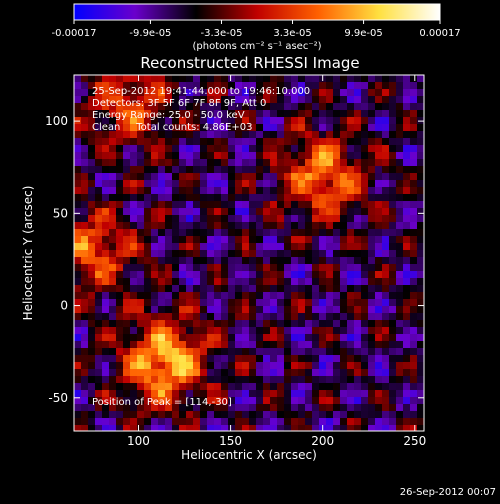 This screenshot has width=500, height=504. I want to click on x-tick-label: 150, so click(230, 441).